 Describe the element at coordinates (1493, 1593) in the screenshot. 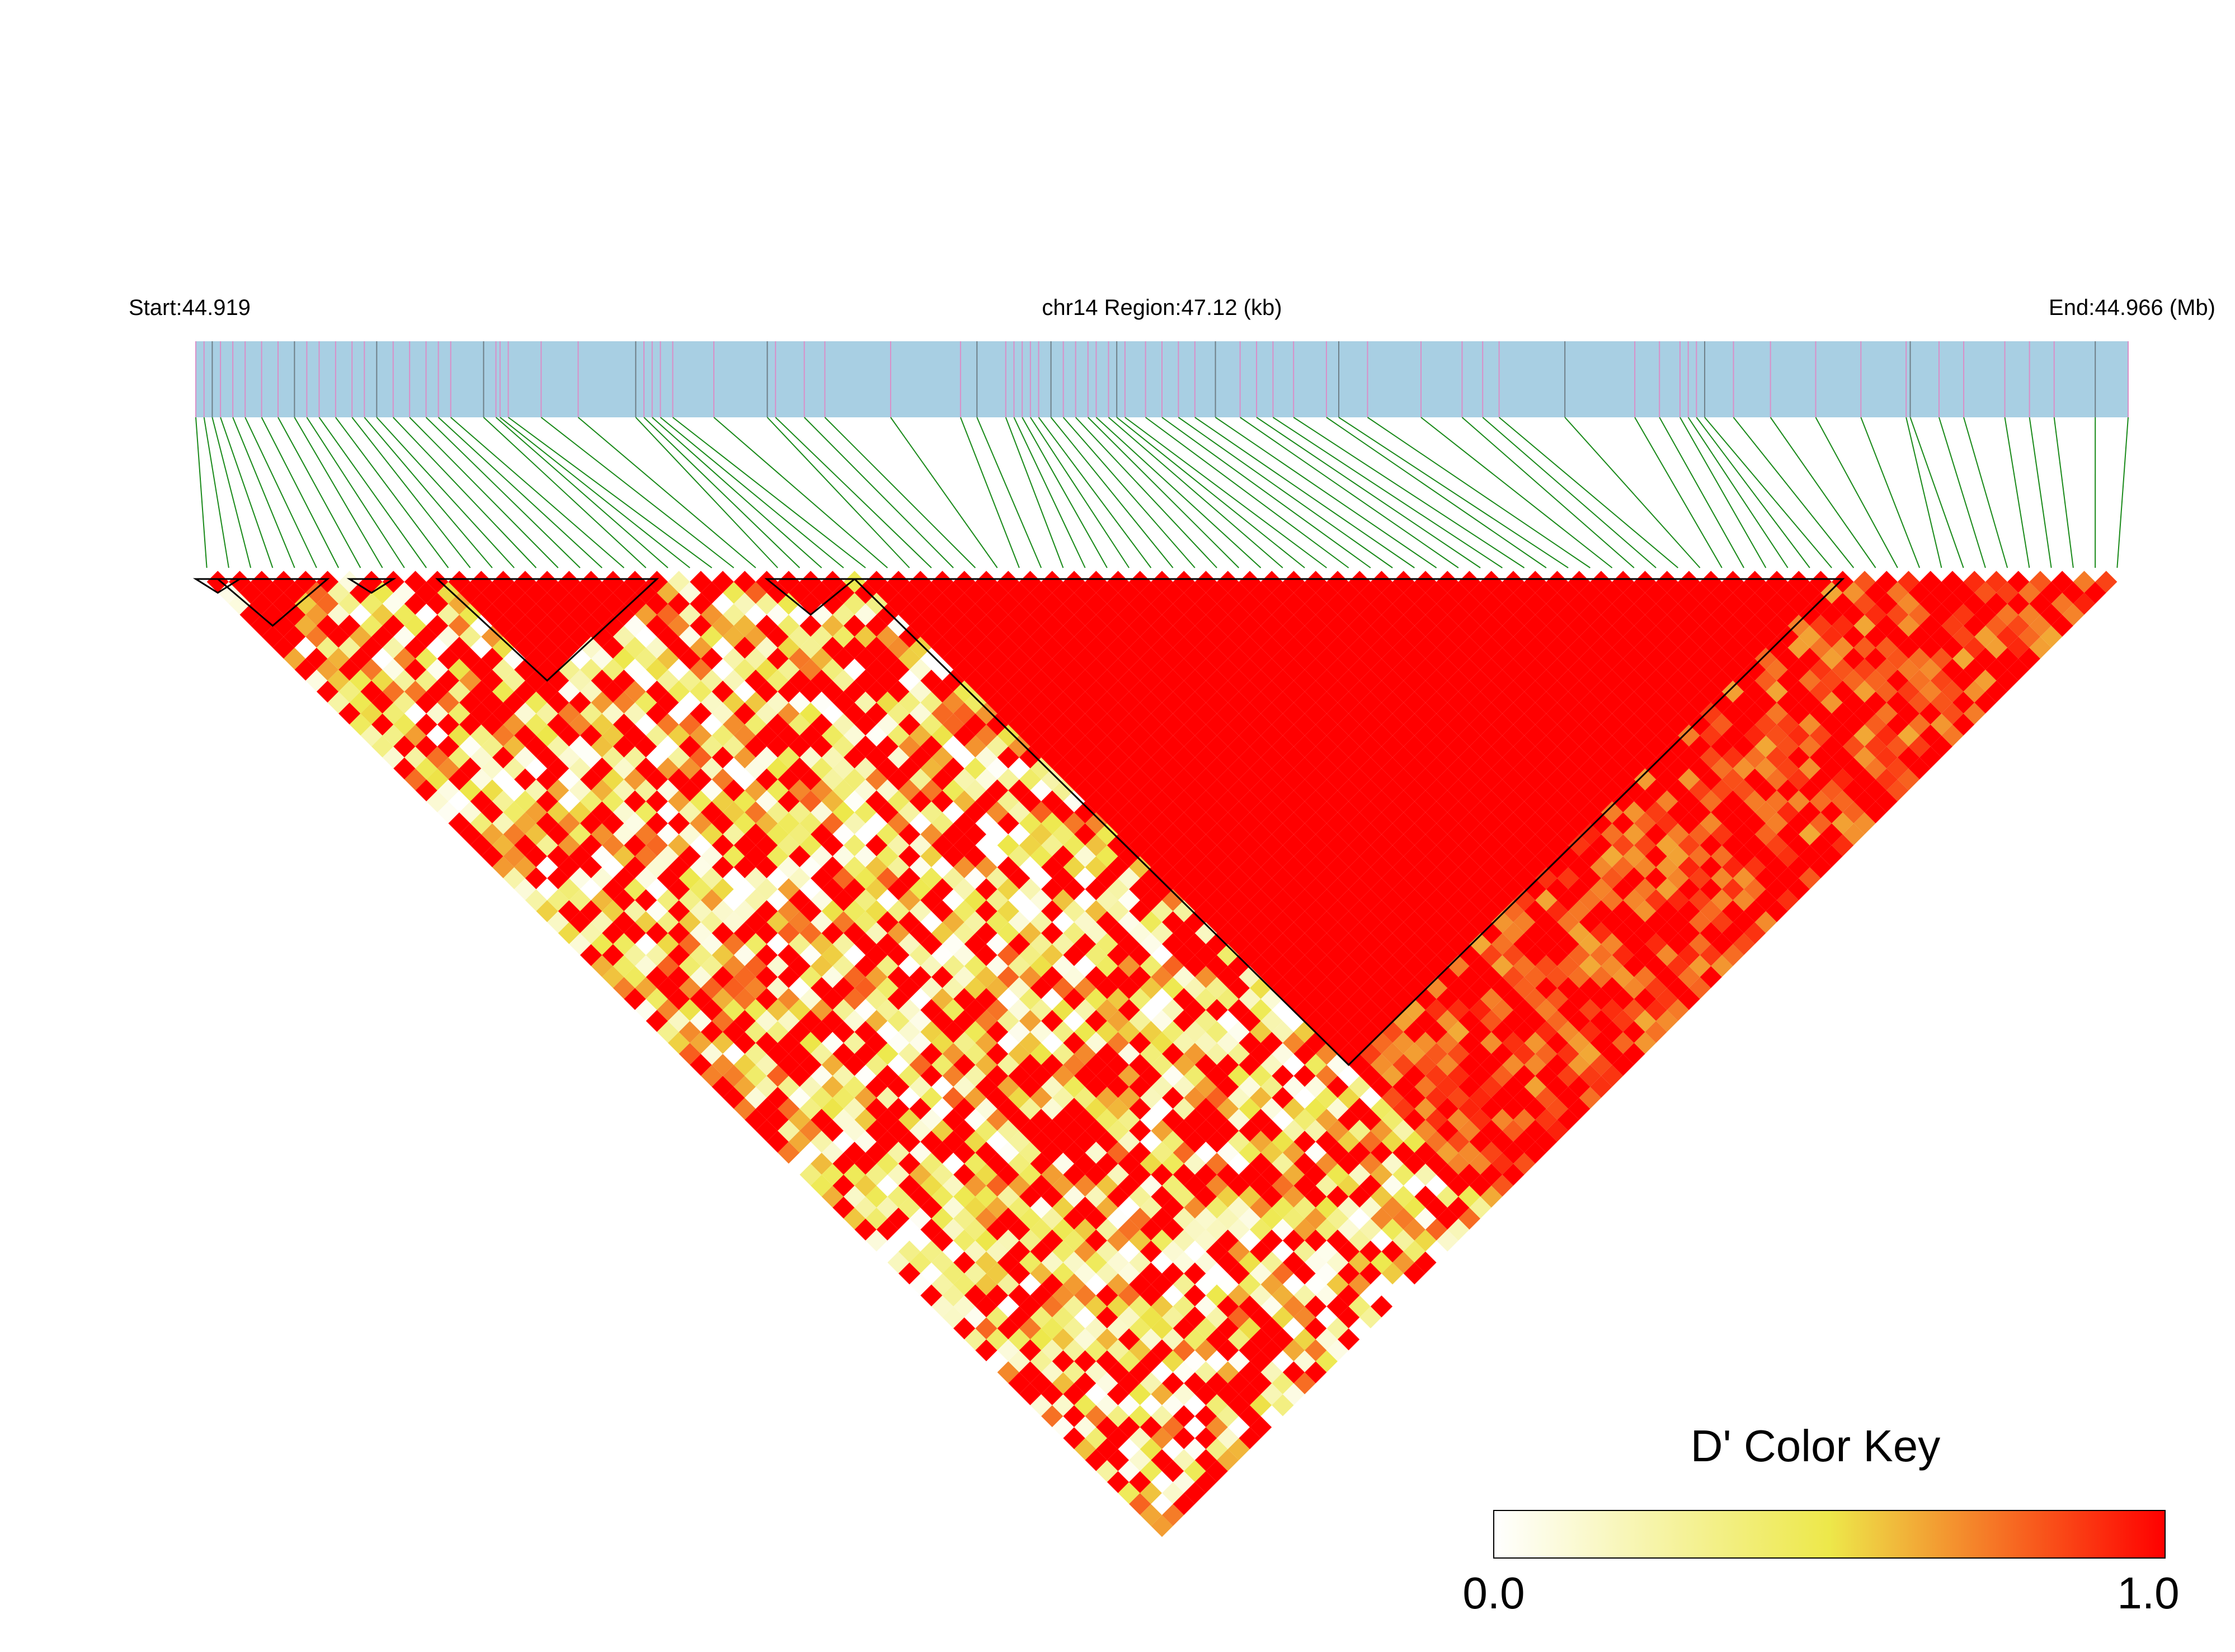

I see `color-key-min-label: 0.0` at that location.